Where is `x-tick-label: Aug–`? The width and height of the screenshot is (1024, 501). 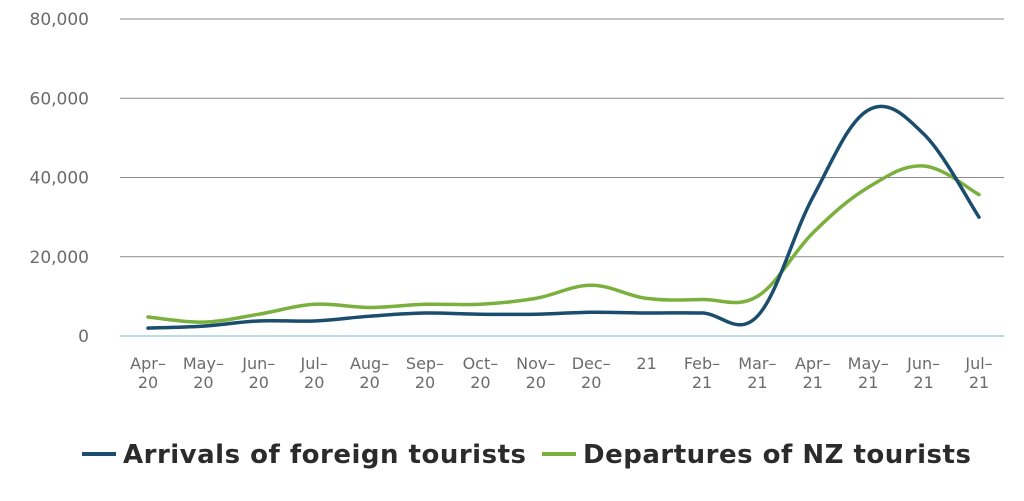
x-tick-label: Aug– is located at coordinates (369, 363).